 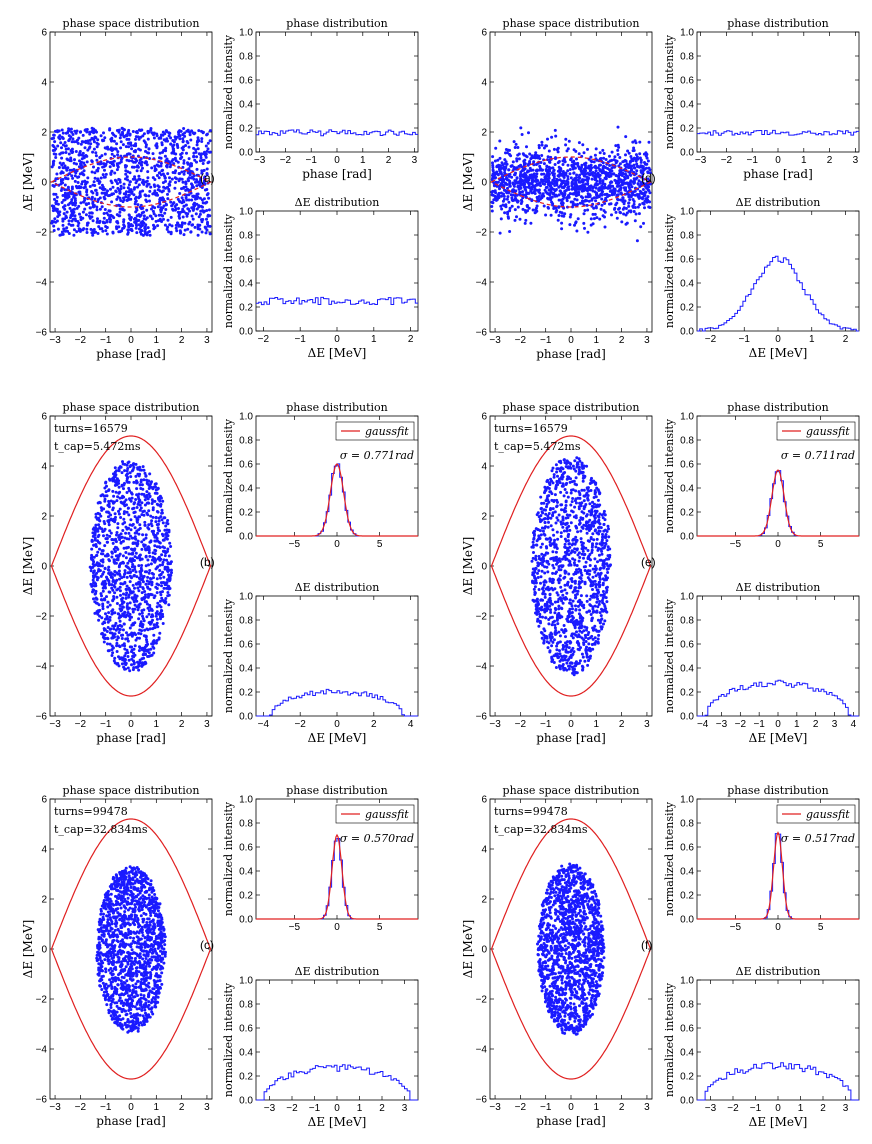 I want to click on scatter-points, so click(x=571, y=184).